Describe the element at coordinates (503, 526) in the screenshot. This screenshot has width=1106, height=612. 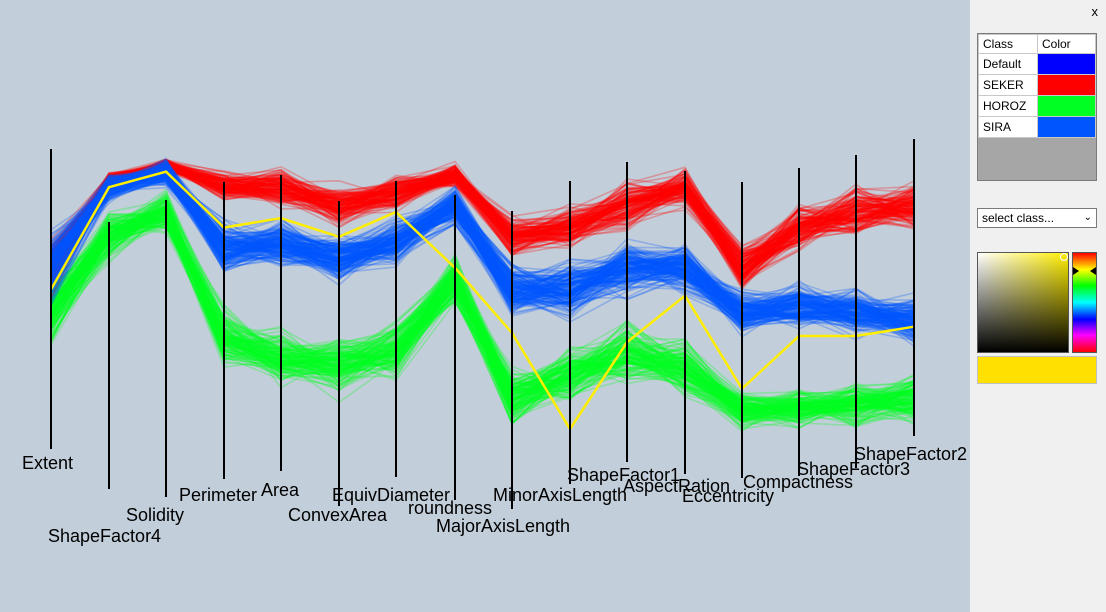
I see `axis-label-majoraxislength: MajorAxisLength` at that location.